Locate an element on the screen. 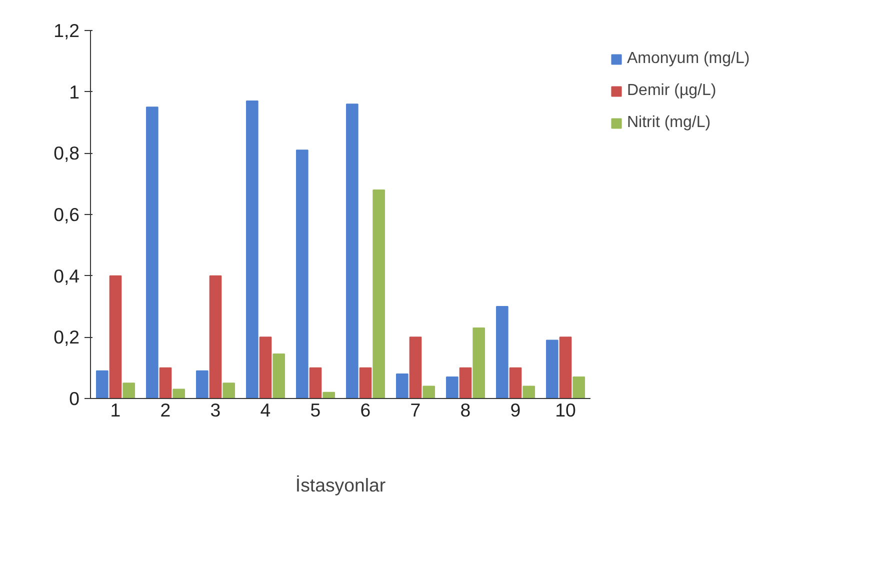 This screenshot has width=883, height=568. x-tick-label: 3 is located at coordinates (215, 410).